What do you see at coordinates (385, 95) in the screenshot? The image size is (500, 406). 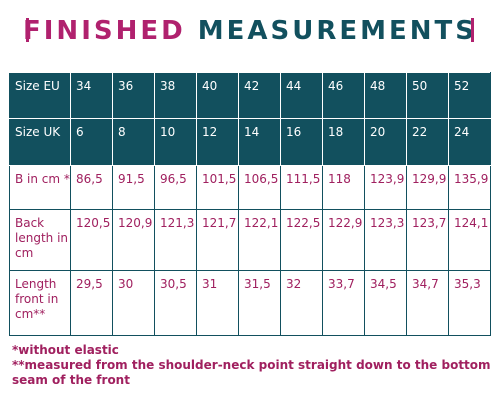 I see `table-cell: 48` at bounding box center [385, 95].